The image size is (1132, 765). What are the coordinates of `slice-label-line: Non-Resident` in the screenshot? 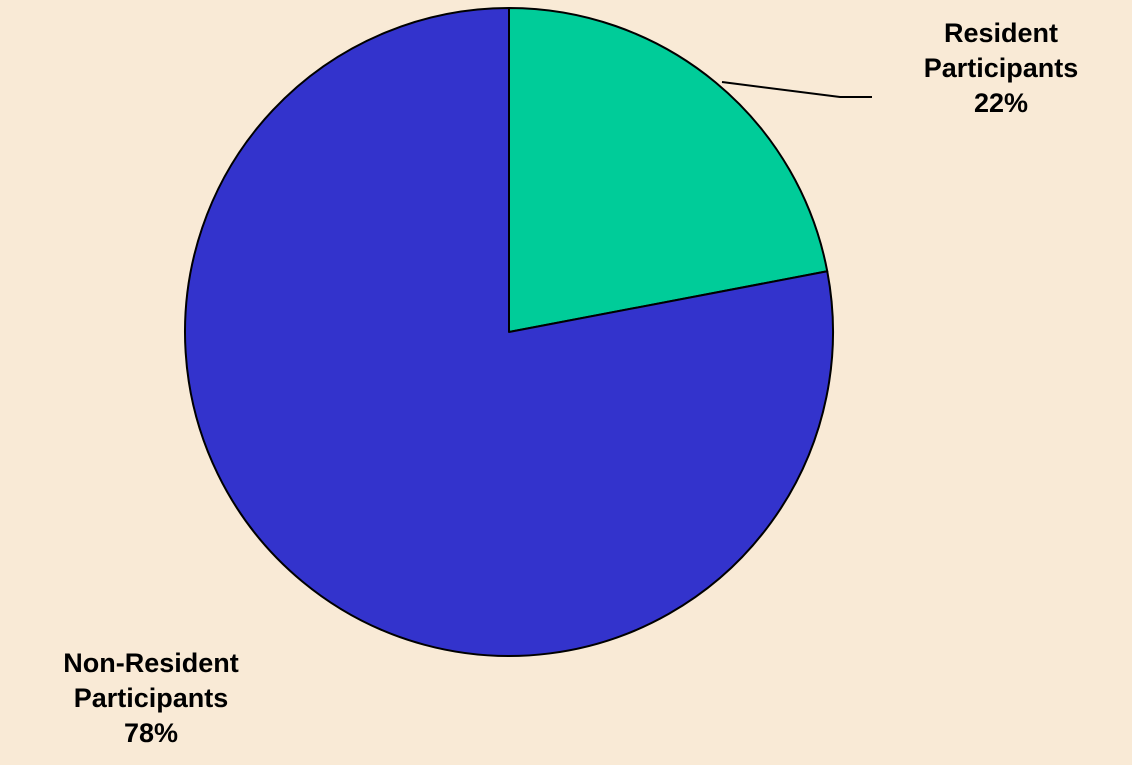 It's located at (151, 663).